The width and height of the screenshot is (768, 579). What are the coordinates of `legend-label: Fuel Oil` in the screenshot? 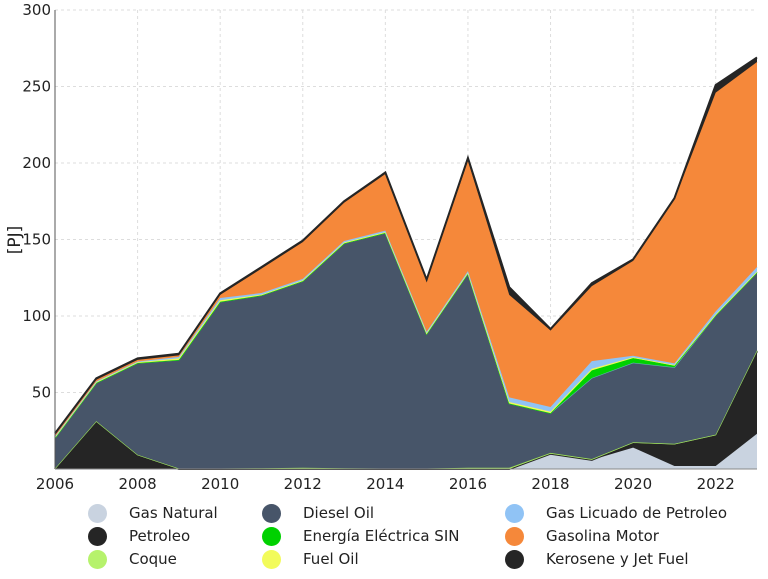 It's located at (331, 559).